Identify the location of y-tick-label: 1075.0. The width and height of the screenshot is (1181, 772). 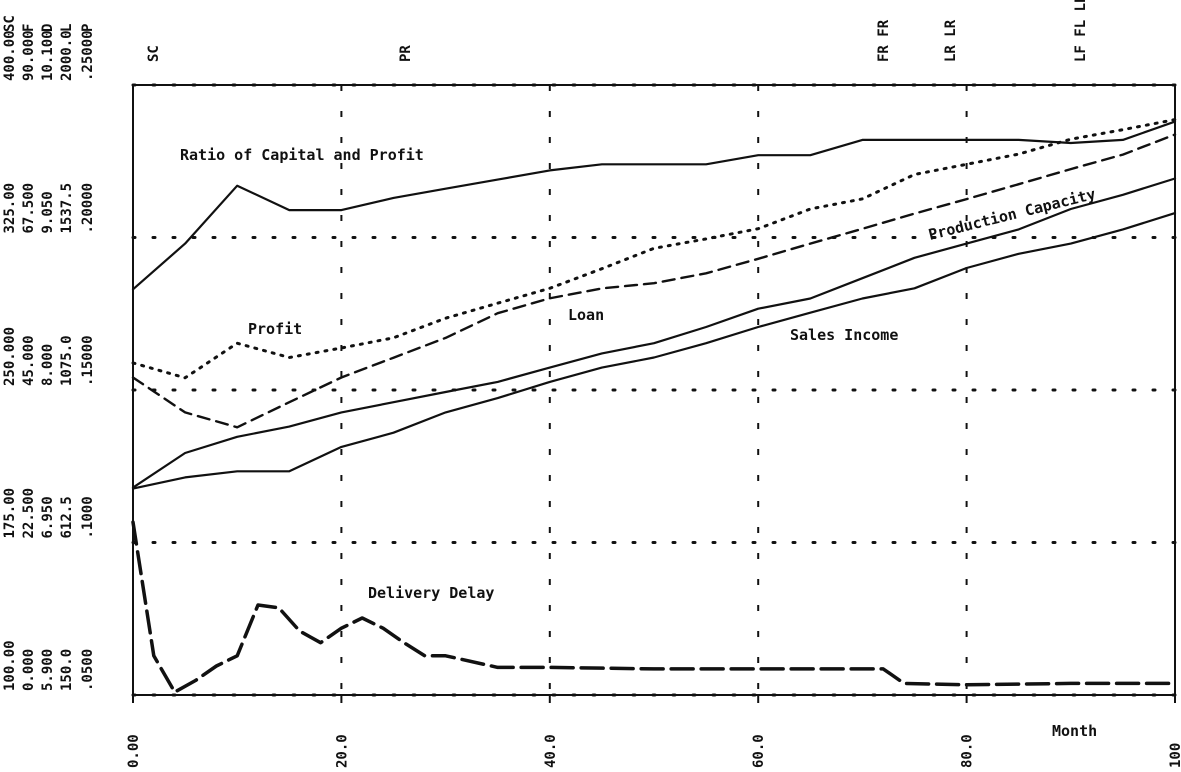
(67, 360).